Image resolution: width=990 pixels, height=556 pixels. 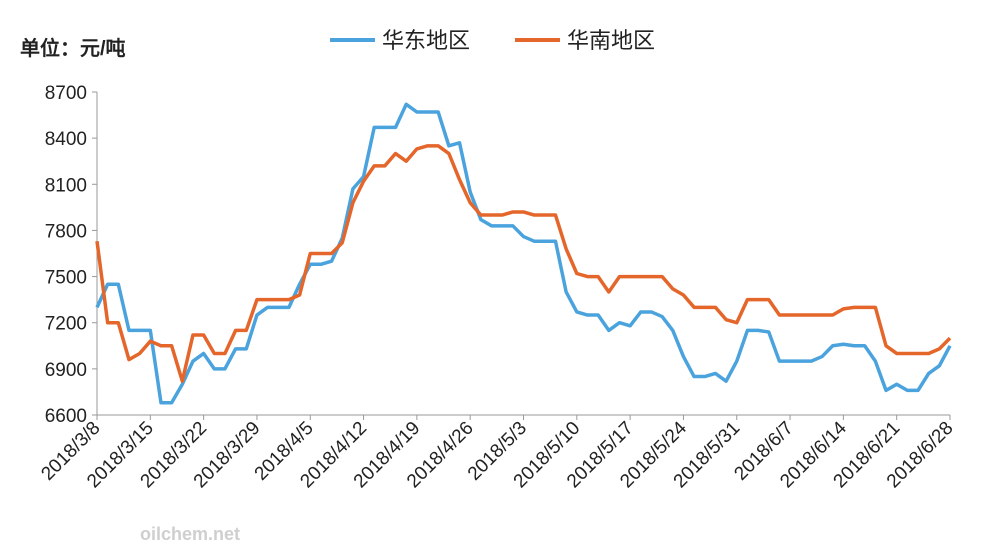 What do you see at coordinates (611, 40) in the screenshot?
I see `legend-label: 华南地区` at bounding box center [611, 40].